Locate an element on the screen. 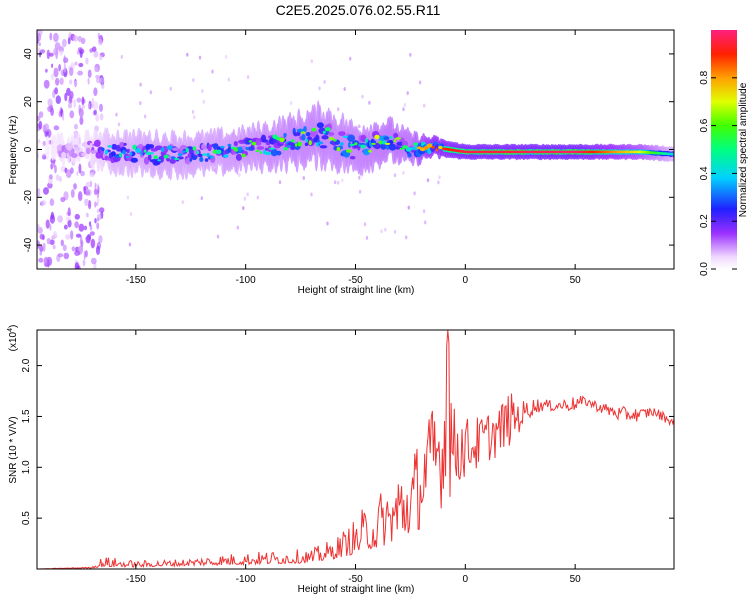  x-tick-label: -150 is located at coordinates (136, 280).